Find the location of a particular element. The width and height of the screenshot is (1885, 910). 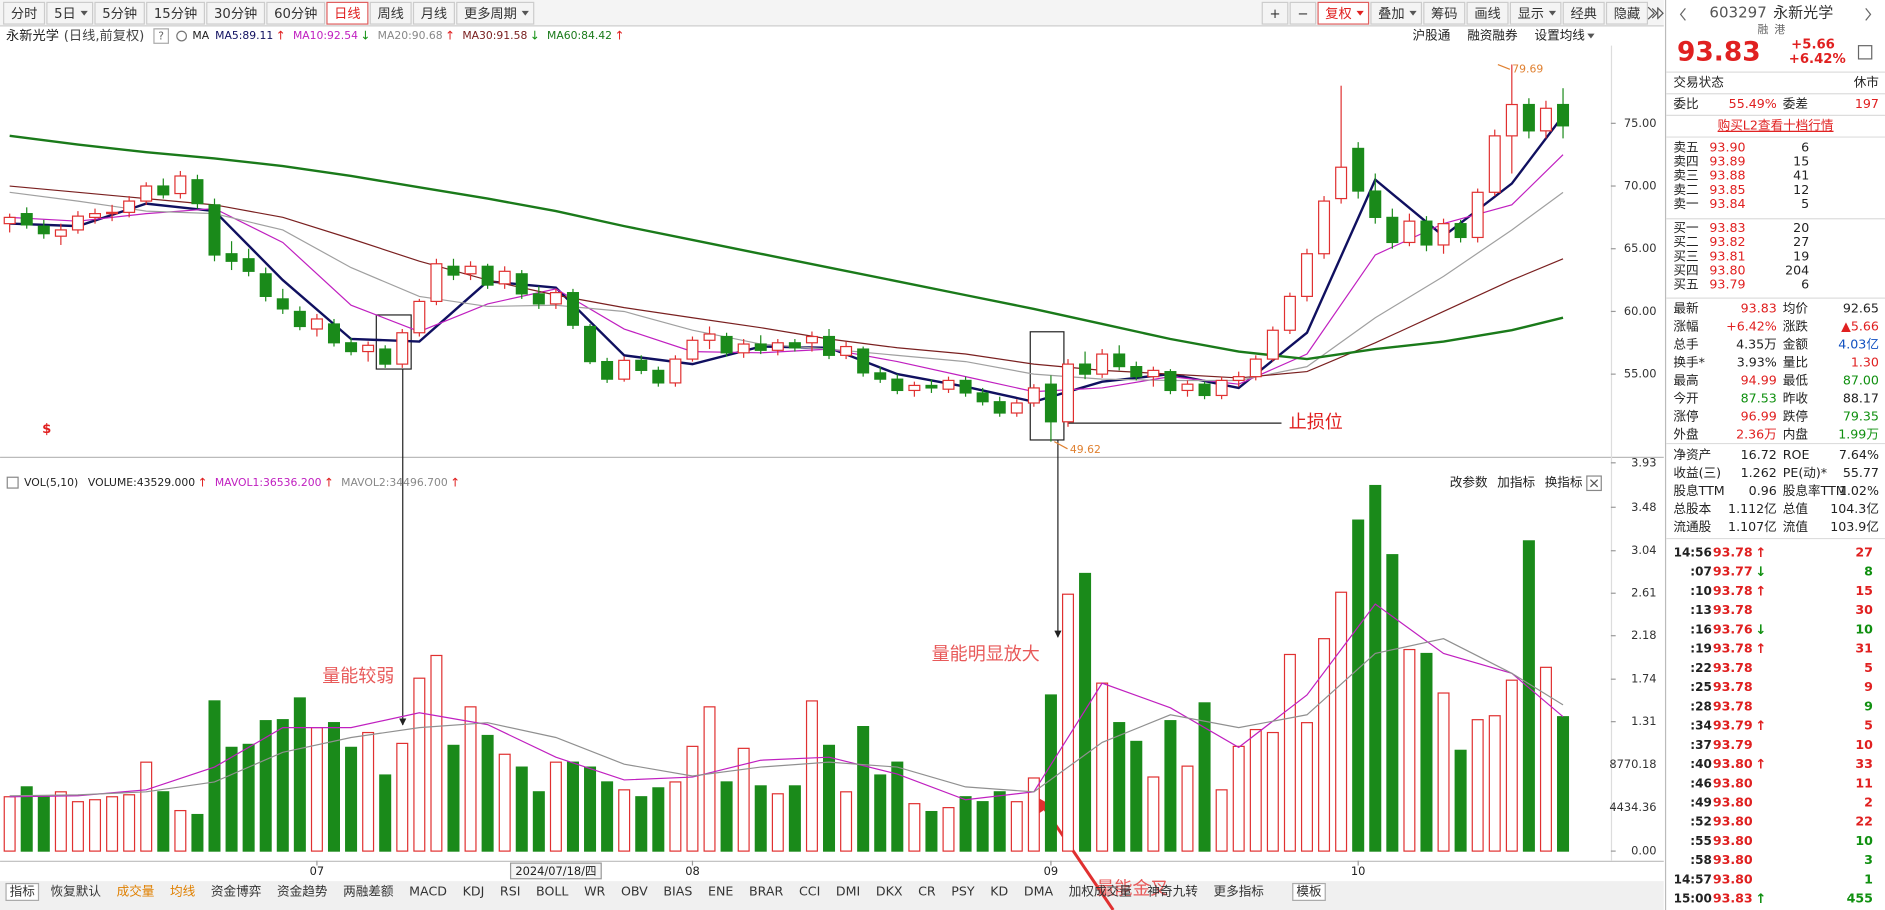

indicator-tab: 资金趋势 is located at coordinates (302, 890).